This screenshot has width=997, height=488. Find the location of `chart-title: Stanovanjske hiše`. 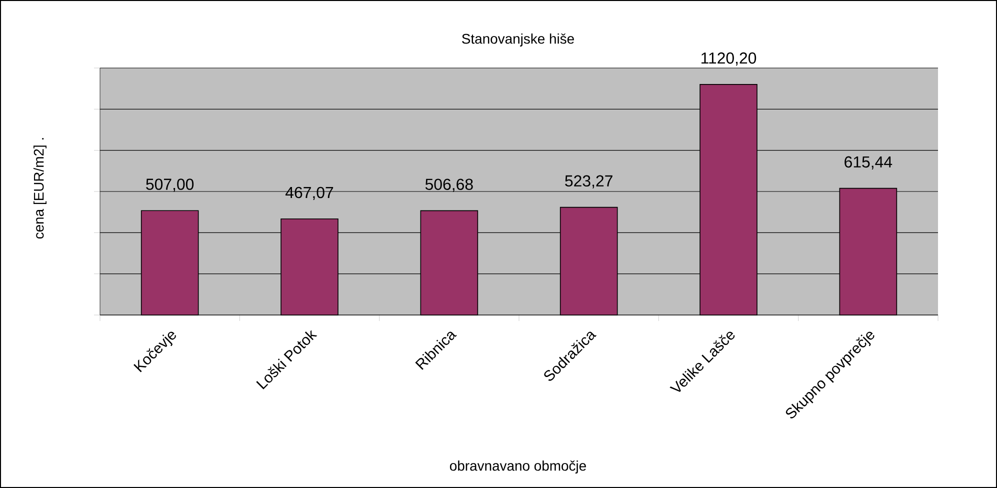

chart-title: Stanovanjske hiše is located at coordinates (518, 40).